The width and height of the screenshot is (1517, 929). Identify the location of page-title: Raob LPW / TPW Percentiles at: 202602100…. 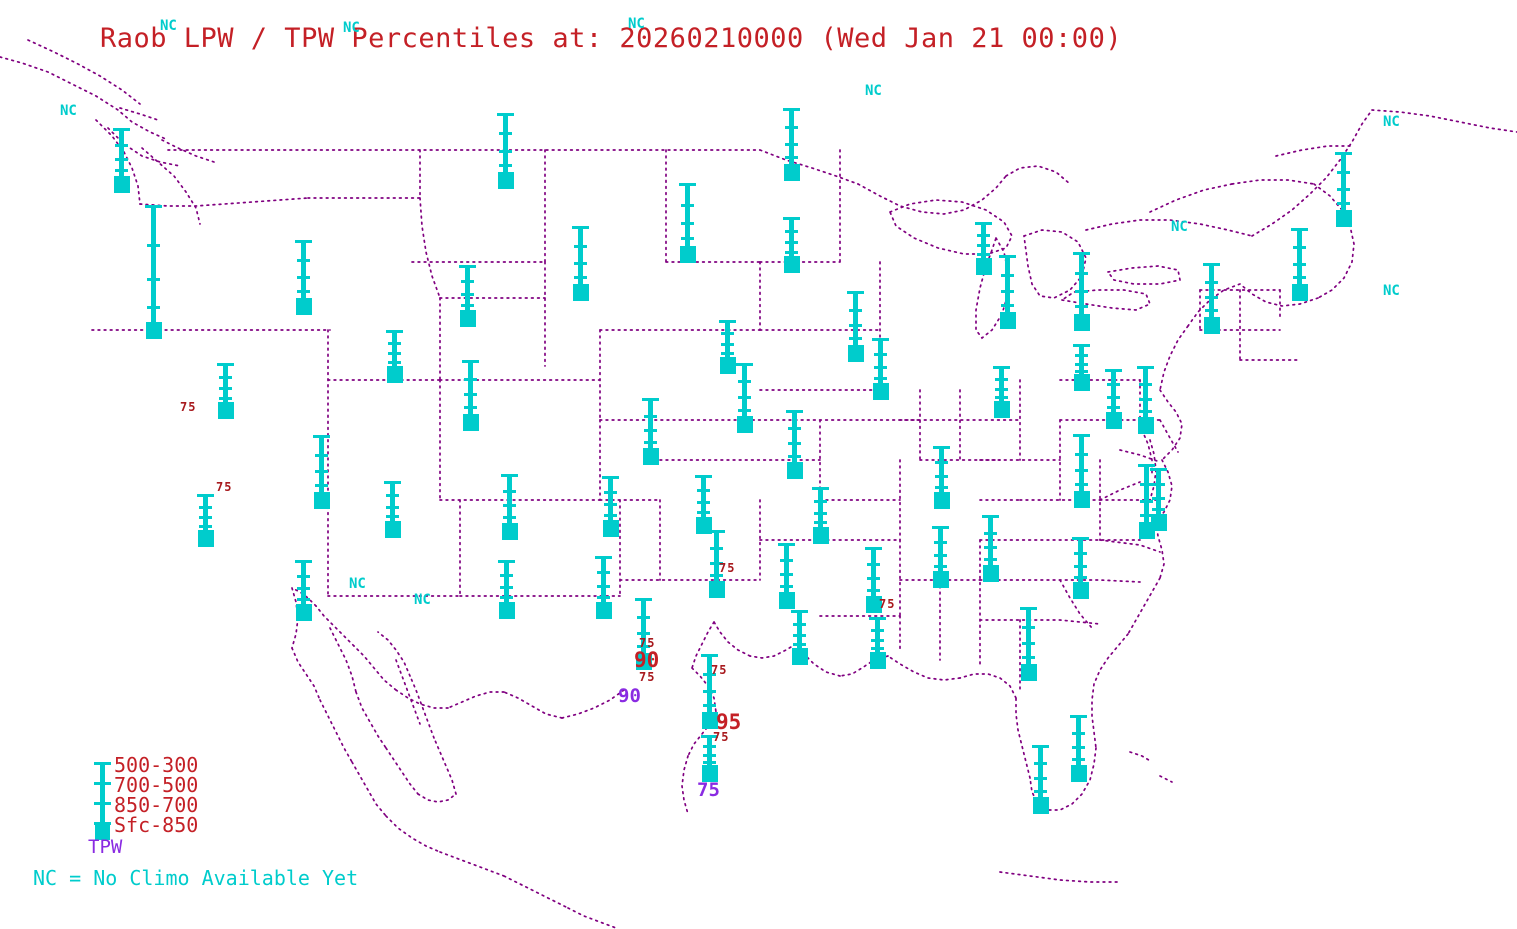
(611, 38).